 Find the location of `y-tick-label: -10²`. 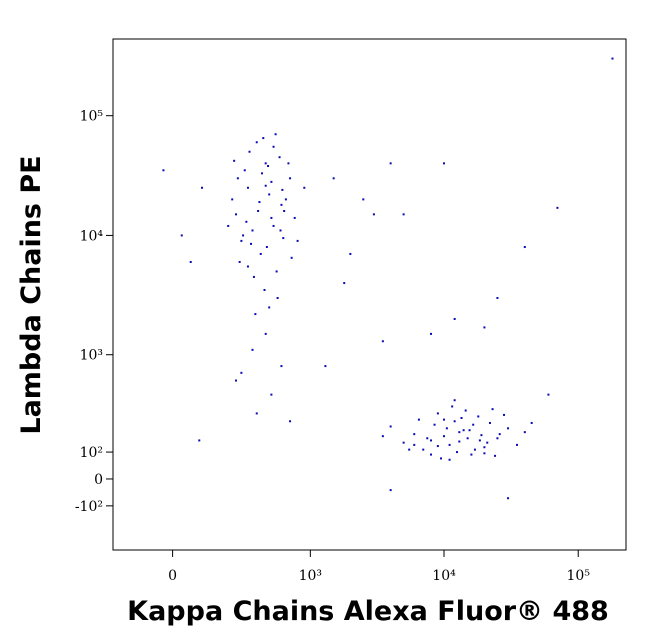

y-tick-label: -10² is located at coordinates (89, 507).